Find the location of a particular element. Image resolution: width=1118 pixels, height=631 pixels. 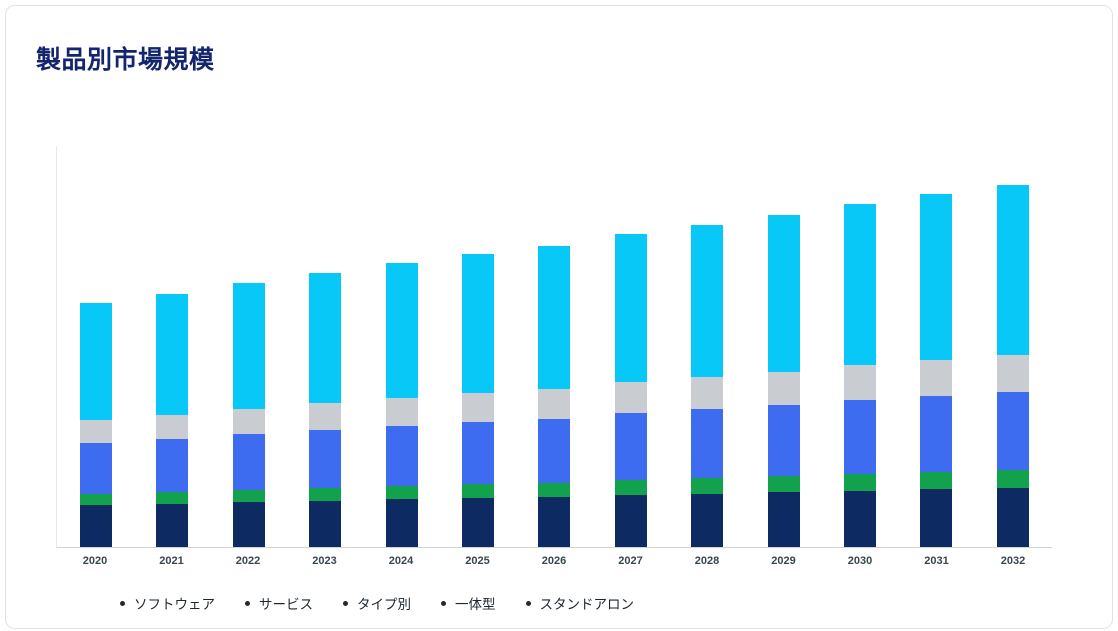

bar-column-2024 is located at coordinates (402, 346).